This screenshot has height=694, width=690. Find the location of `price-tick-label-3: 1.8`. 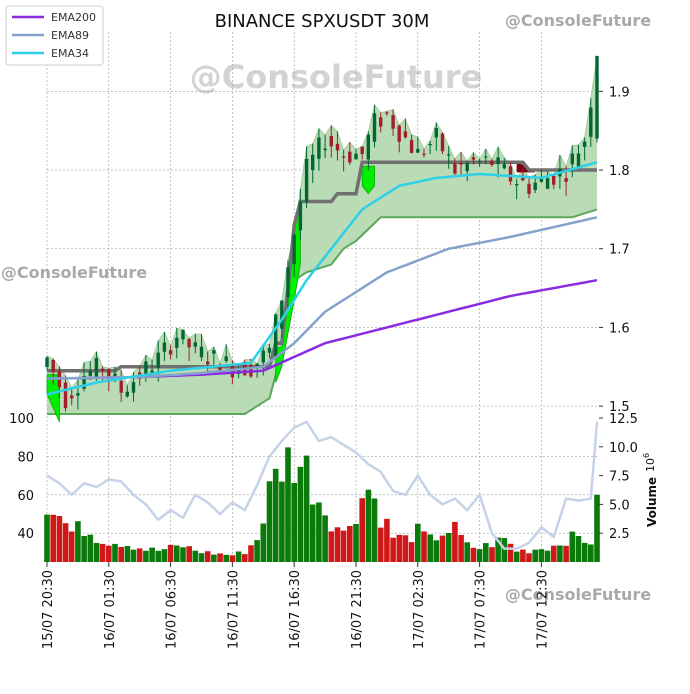

price-tick-label-3: 1.8 is located at coordinates (619, 171).